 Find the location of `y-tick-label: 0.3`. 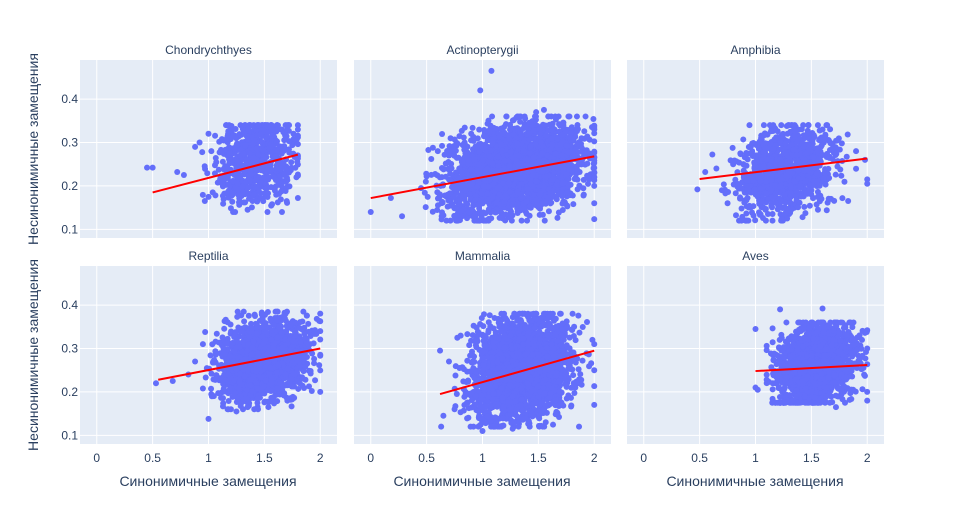

y-tick-label: 0.3 is located at coordinates (69, 142).